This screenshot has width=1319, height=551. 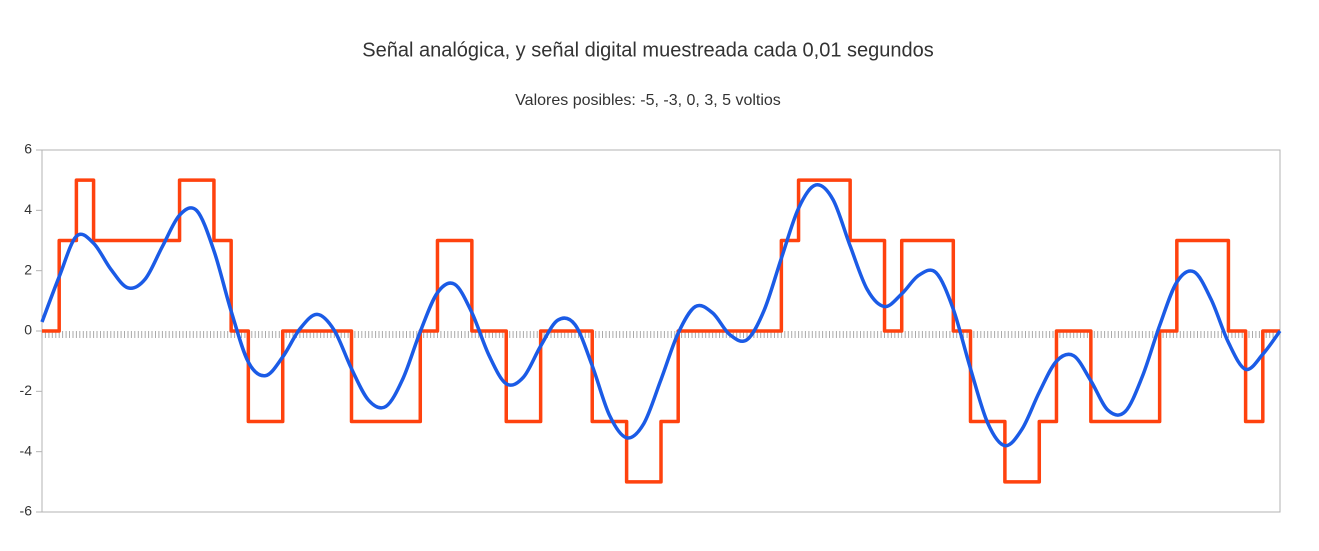 I want to click on y-tick-label: 0, so click(x=28, y=330).